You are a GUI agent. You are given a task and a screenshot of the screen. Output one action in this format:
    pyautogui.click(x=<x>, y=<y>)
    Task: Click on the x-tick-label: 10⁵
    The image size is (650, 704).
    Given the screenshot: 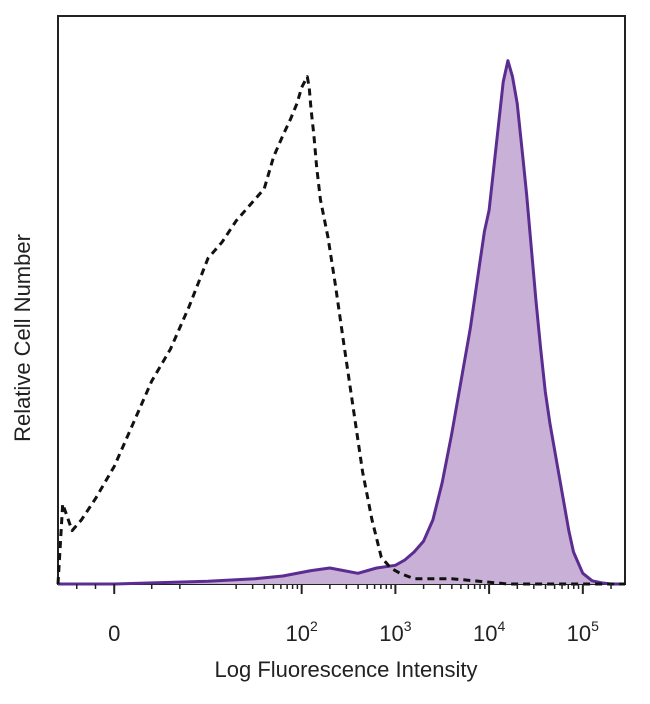 What is the action you would take?
    pyautogui.click(x=583, y=632)
    